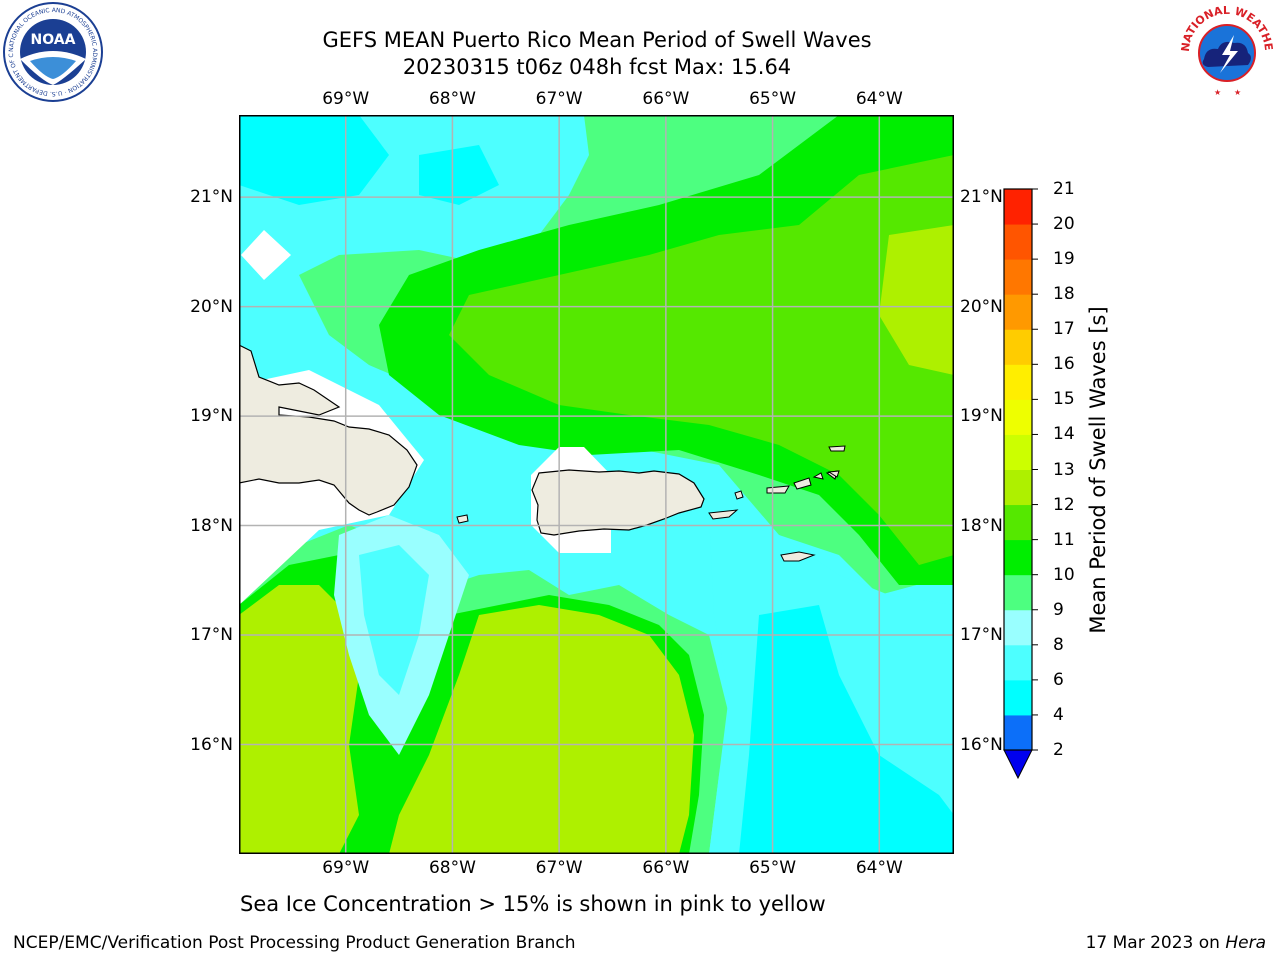  What do you see at coordinates (542, 453) in the screenshot?
I see `land-masses` at bounding box center [542, 453].